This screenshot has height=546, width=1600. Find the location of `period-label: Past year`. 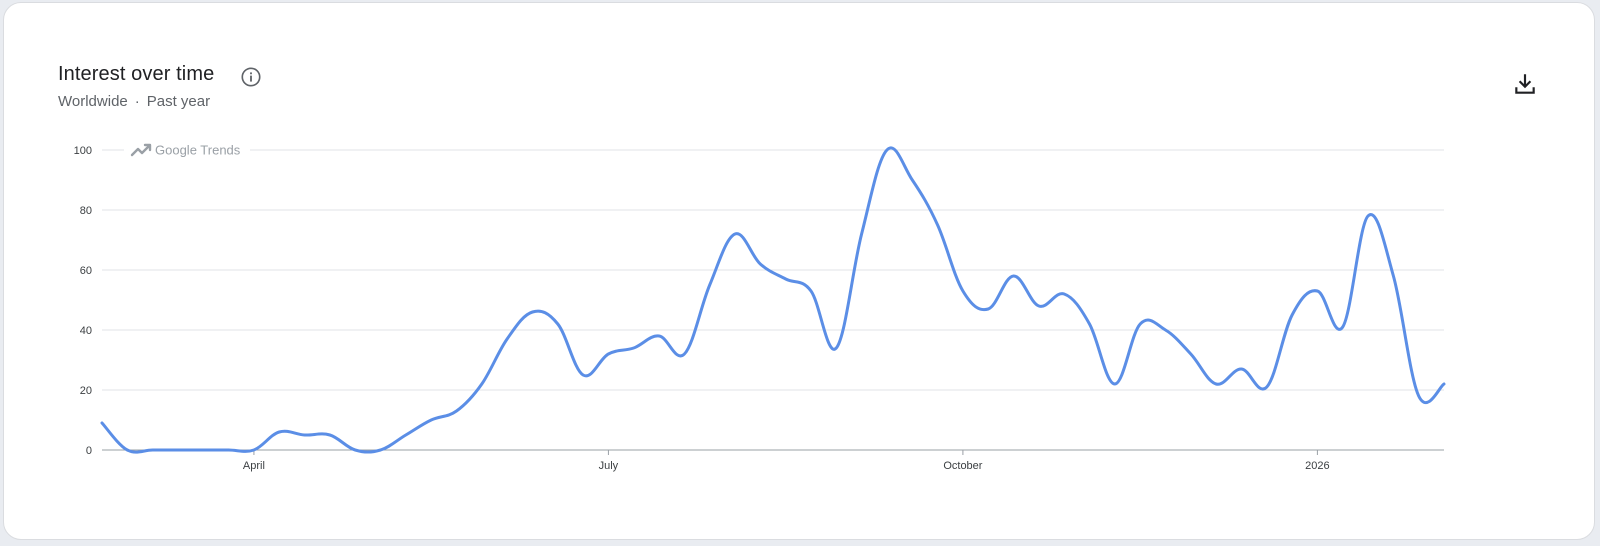

period-label: Past year is located at coordinates (178, 101).